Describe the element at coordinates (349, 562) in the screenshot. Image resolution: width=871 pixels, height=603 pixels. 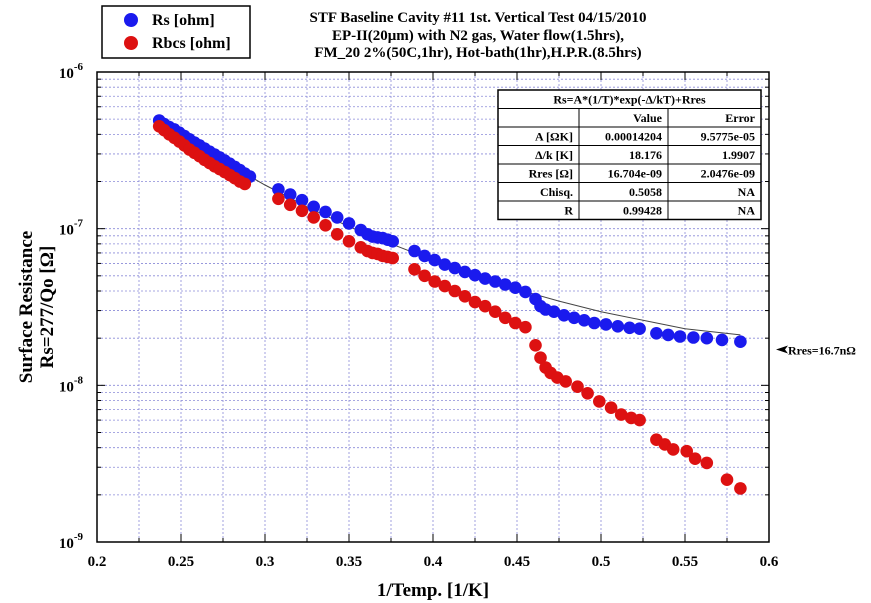
I see `x-tick-label: 0.35` at that location.